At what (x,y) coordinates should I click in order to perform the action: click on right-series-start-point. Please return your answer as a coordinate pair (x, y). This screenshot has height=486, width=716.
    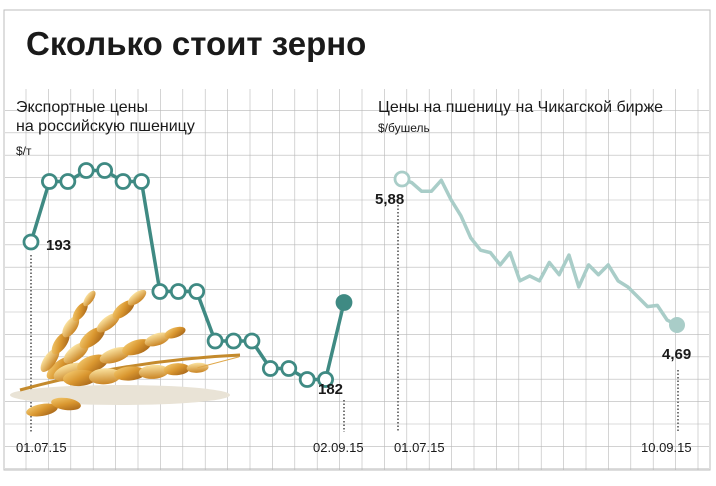
    Looking at the image, I should click on (402, 179).